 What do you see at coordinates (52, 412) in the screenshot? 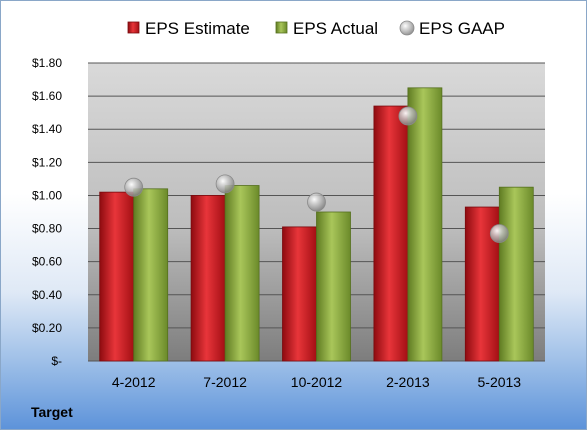
I see `company-label: Target` at bounding box center [52, 412].